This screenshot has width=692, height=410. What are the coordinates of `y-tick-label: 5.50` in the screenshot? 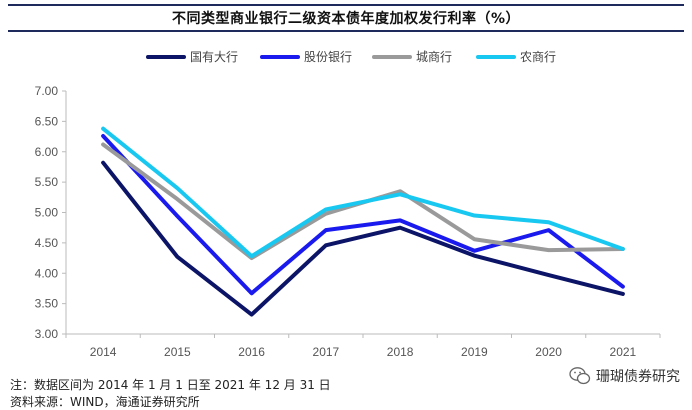 It's located at (47, 182).